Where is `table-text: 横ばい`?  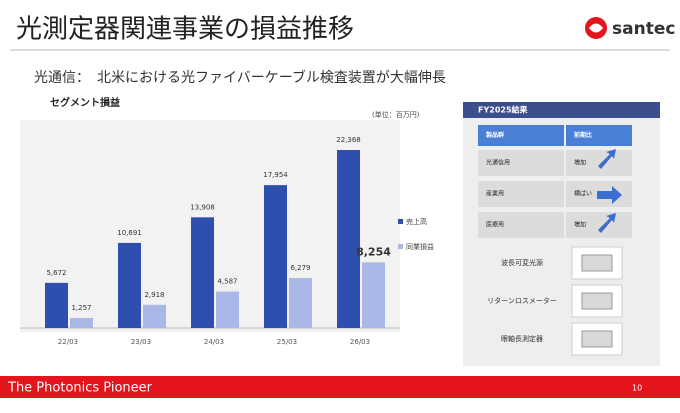 table-text: 横ばい is located at coordinates (583, 194).